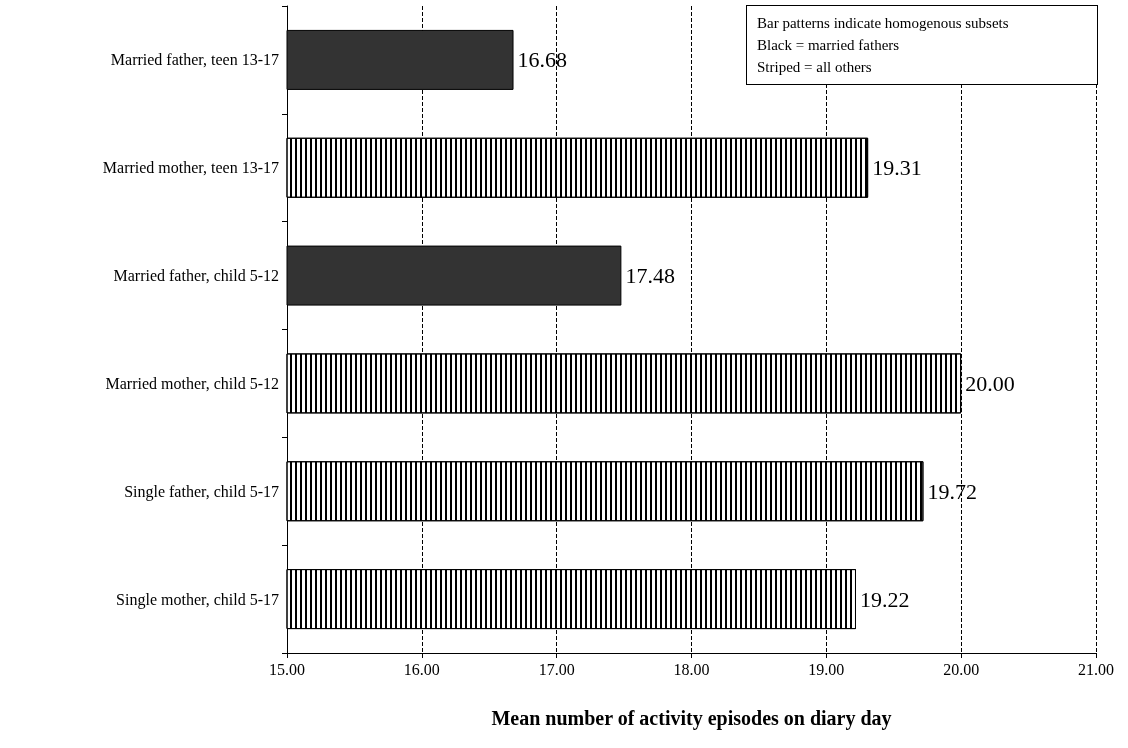  I want to click on data-label: 20.00, so click(990, 383).